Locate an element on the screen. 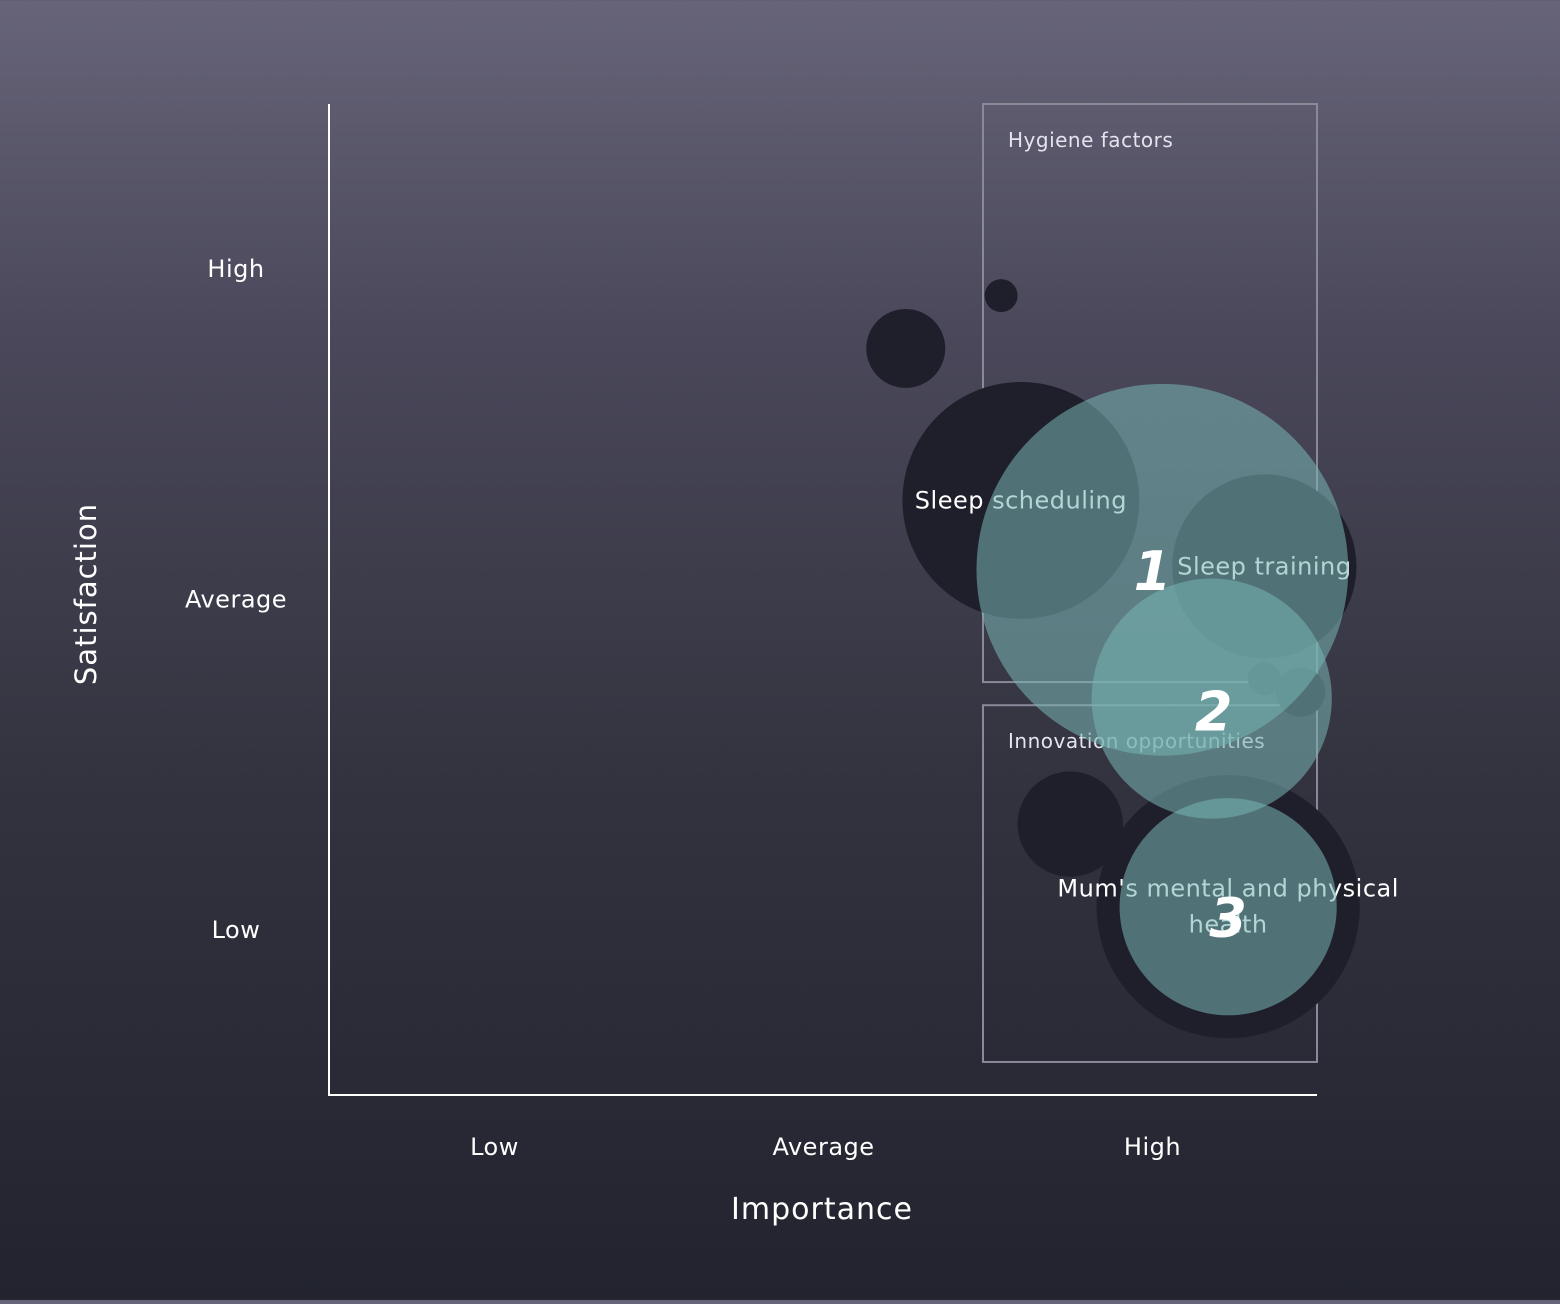 The height and width of the screenshot is (1304, 1560). highlight-numbers-layer: 1 2 3 is located at coordinates (1190, 745).